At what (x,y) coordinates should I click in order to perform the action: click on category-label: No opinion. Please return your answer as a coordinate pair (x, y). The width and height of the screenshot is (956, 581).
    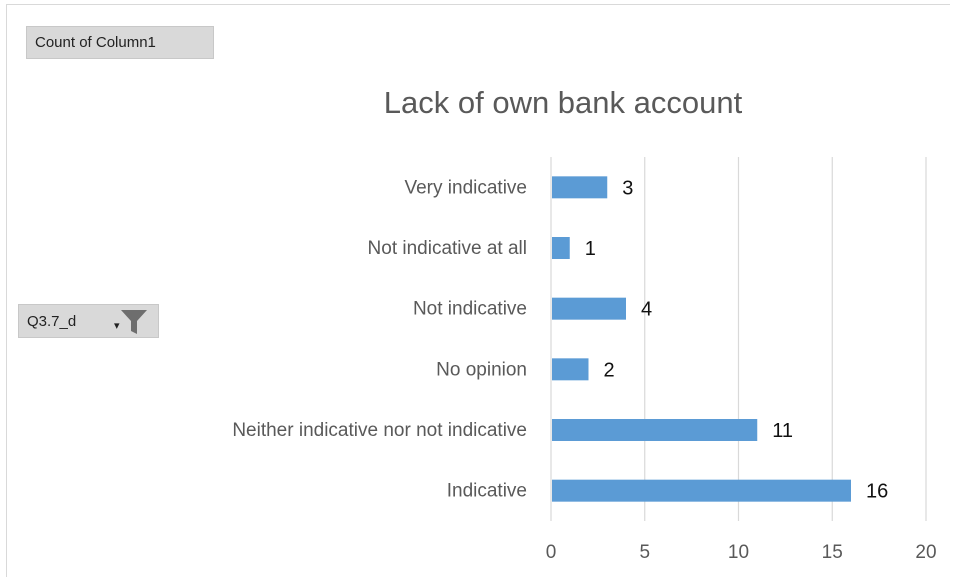
    Looking at the image, I should click on (481, 369).